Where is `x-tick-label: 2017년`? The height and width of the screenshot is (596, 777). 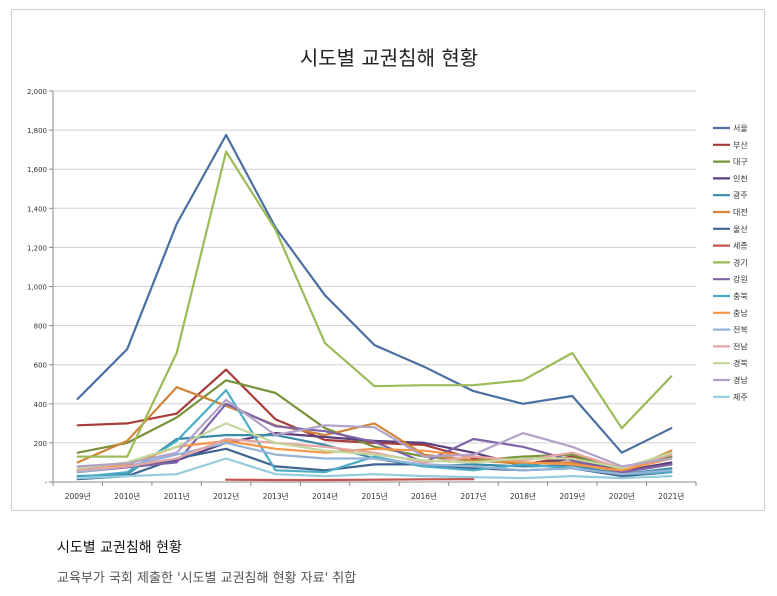
x-tick-label: 2017년 is located at coordinates (473, 496).